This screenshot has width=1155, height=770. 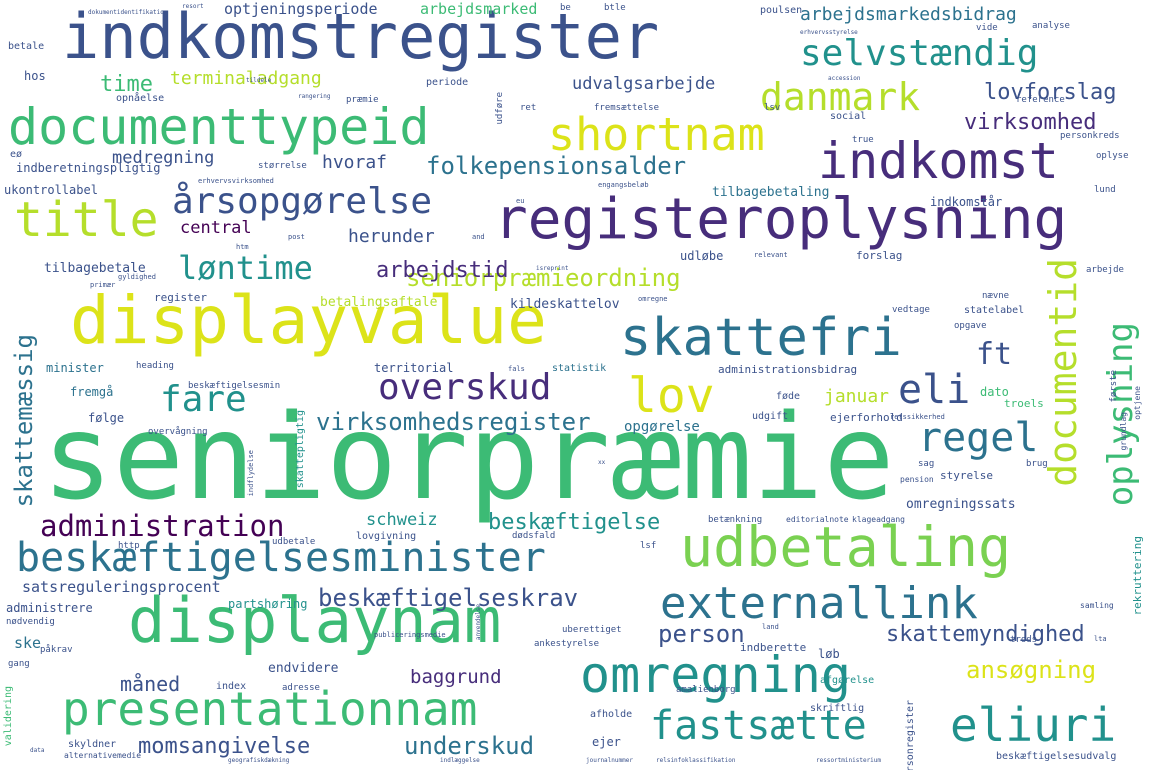 I want to click on word-pakrav: påkrav, so click(x=56, y=650).